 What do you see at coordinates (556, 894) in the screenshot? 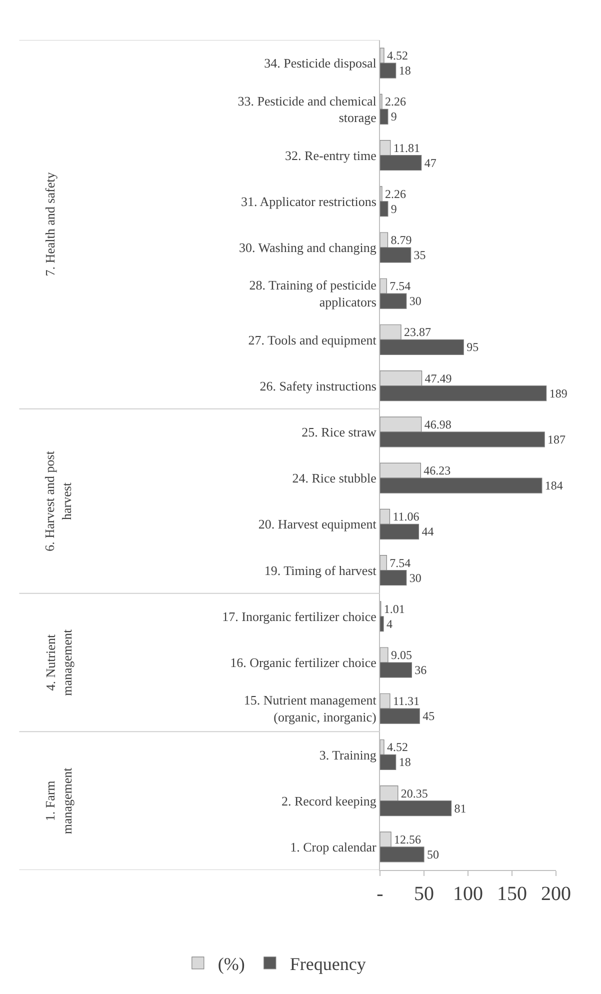
I see `x-tick-label: 200` at bounding box center [556, 894].